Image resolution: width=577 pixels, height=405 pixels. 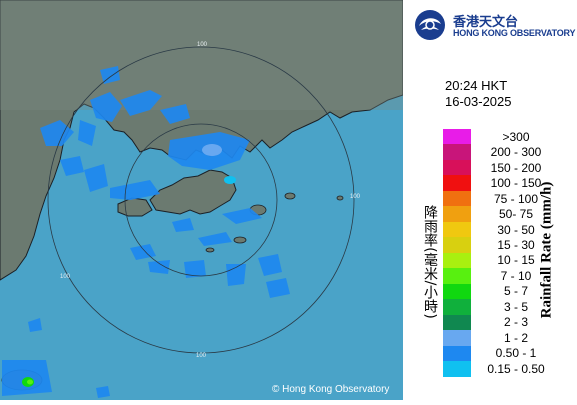 What do you see at coordinates (515, 337) in the screenshot?
I see `legend-label: 1 - 2` at bounding box center [515, 337].